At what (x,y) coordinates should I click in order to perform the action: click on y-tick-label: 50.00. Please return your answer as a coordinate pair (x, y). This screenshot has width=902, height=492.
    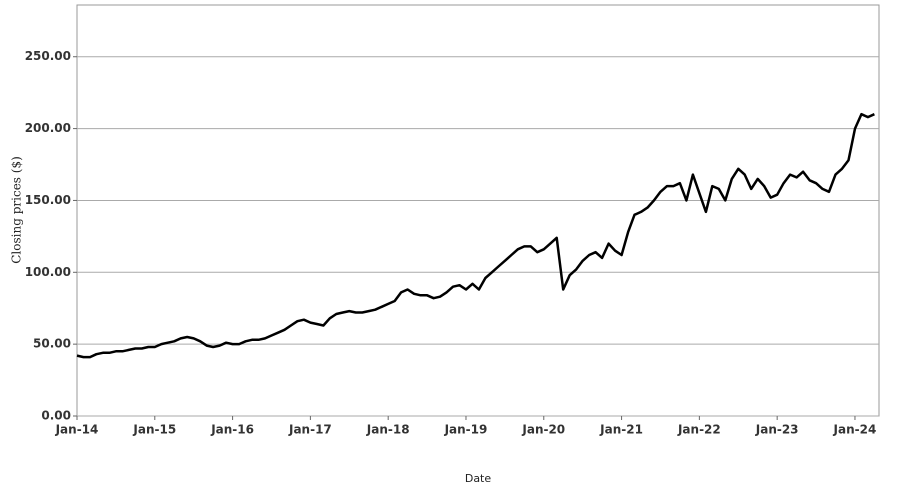
    Looking at the image, I should click on (52, 344).